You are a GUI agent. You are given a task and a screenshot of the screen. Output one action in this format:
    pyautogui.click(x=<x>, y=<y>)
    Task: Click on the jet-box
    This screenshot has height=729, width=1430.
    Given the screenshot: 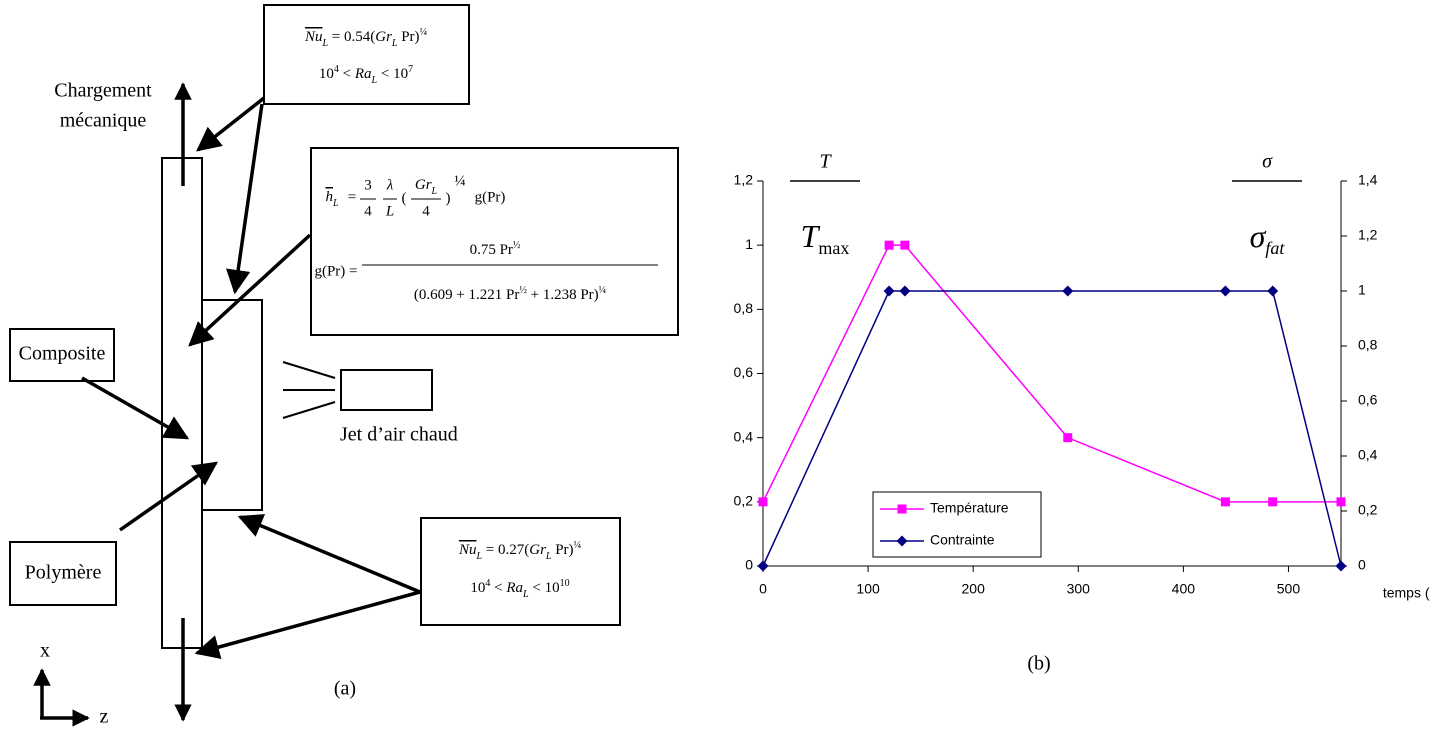 What is the action you would take?
    pyautogui.click(x=386, y=390)
    